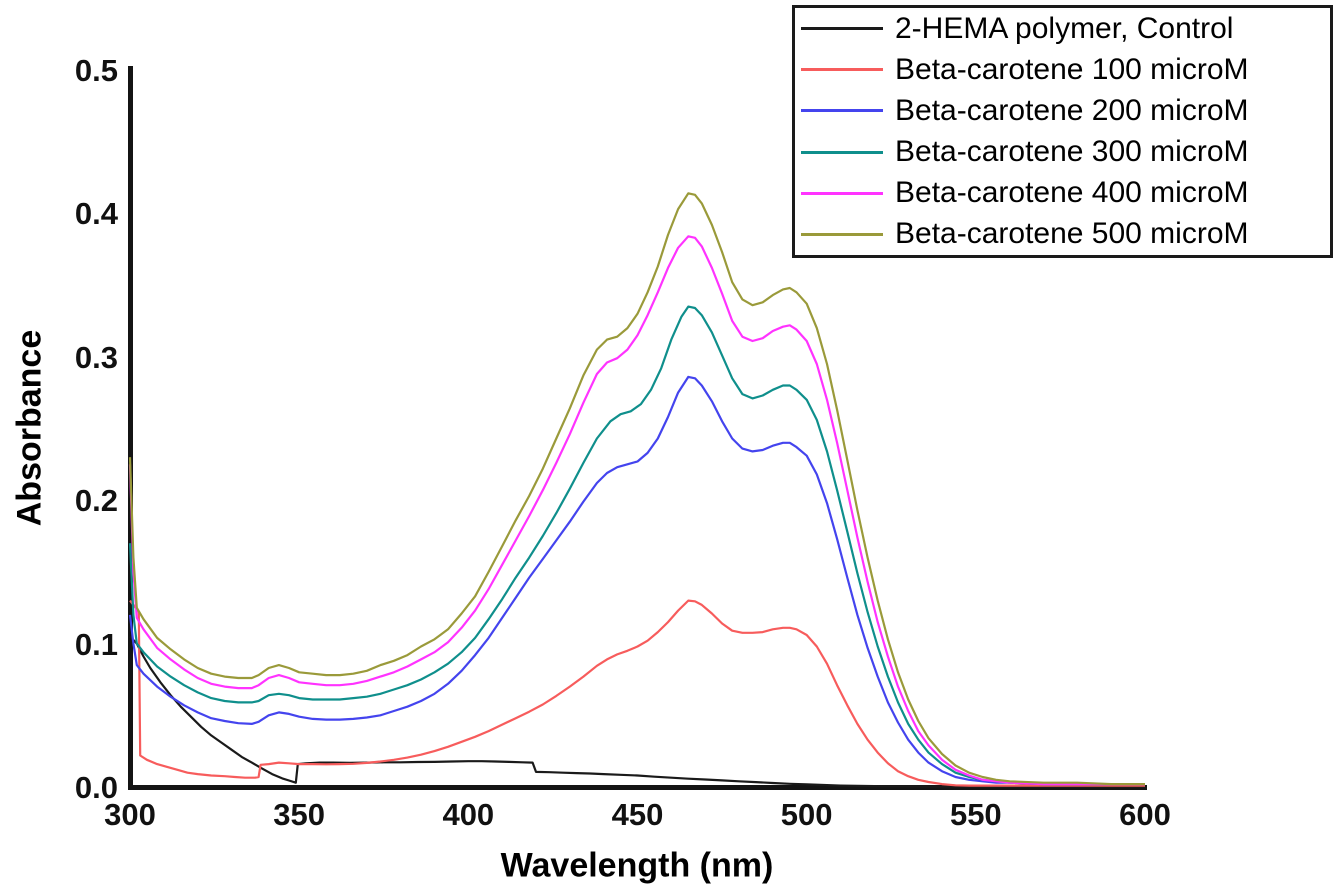 The height and width of the screenshot is (891, 1339). I want to click on legend-label: Beta-carotene 200 microM, so click(1072, 110).